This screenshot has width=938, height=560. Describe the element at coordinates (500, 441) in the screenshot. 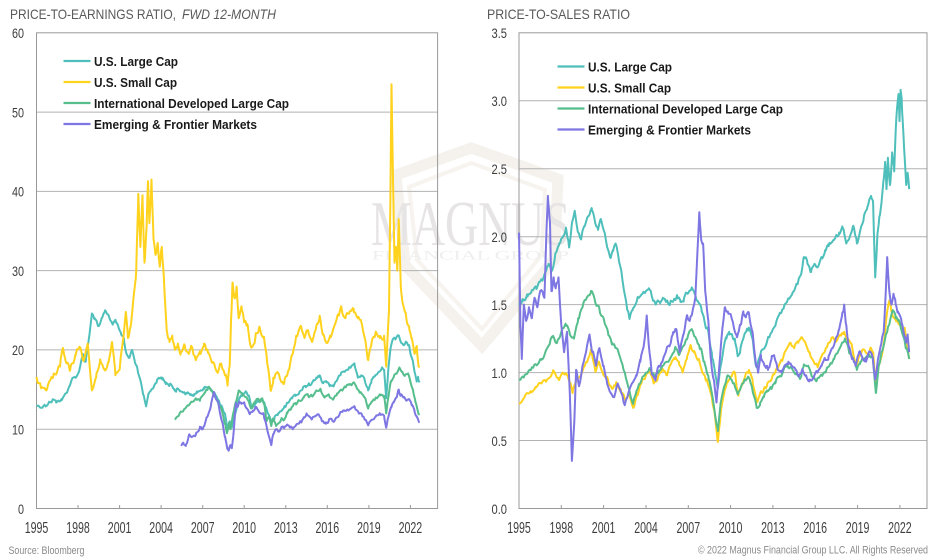

I see `svg-text: 0.5` at that location.